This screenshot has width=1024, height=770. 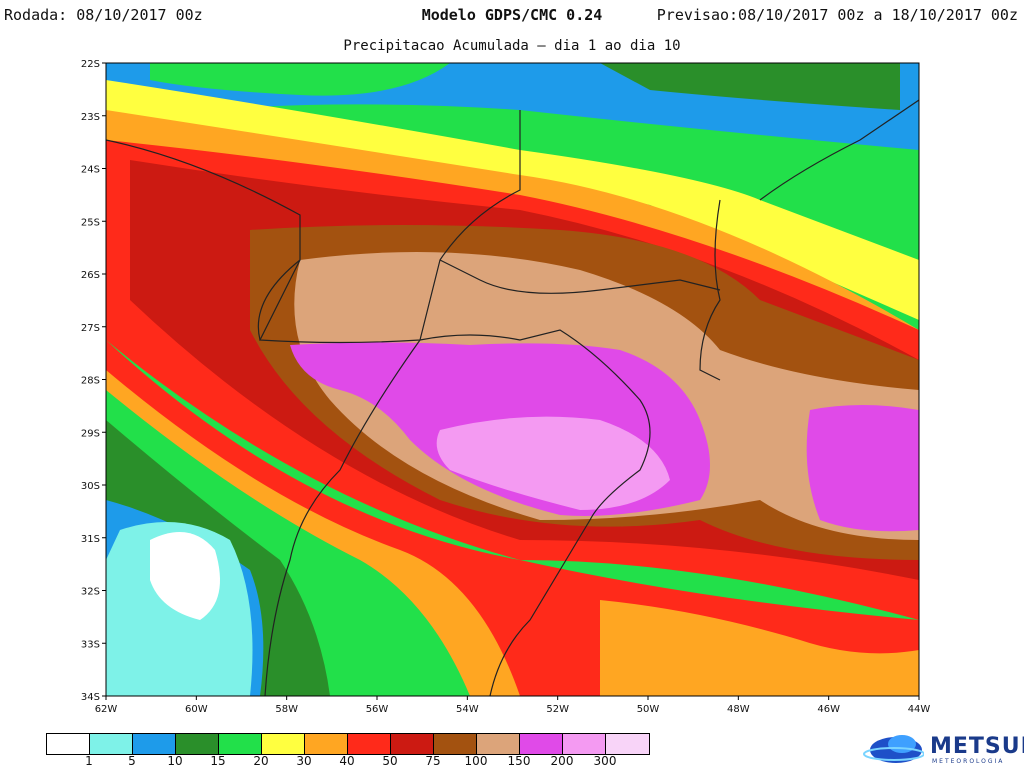 I want to click on lat-tick-label: 30S, so click(x=90, y=486).